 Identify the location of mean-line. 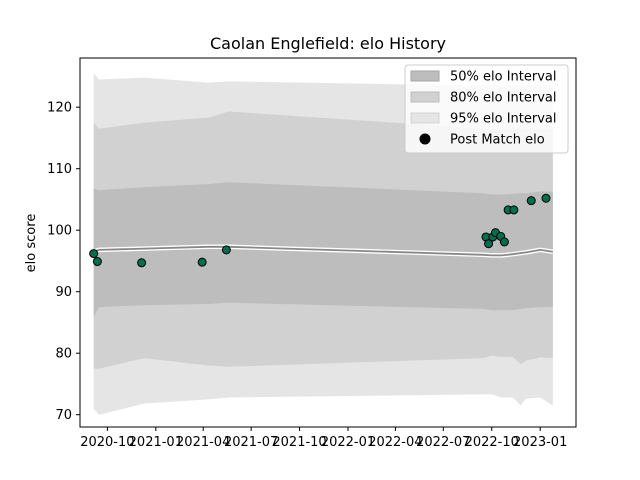
(323, 251).